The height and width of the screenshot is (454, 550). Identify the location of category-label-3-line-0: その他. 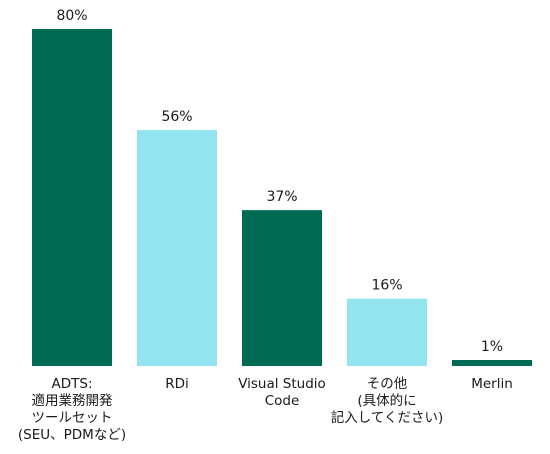
(387, 384).